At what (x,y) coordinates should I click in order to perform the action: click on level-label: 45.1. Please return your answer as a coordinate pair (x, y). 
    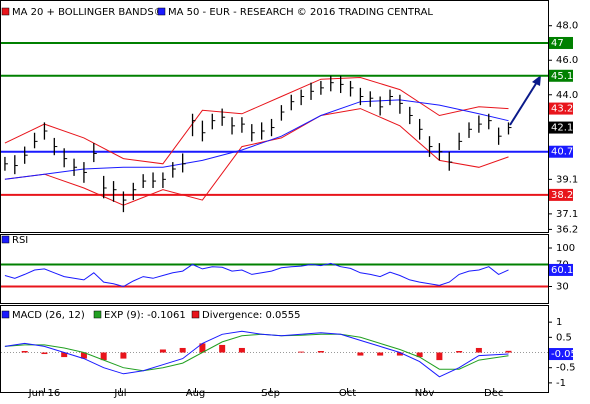
    Looking at the image, I should click on (562, 76).